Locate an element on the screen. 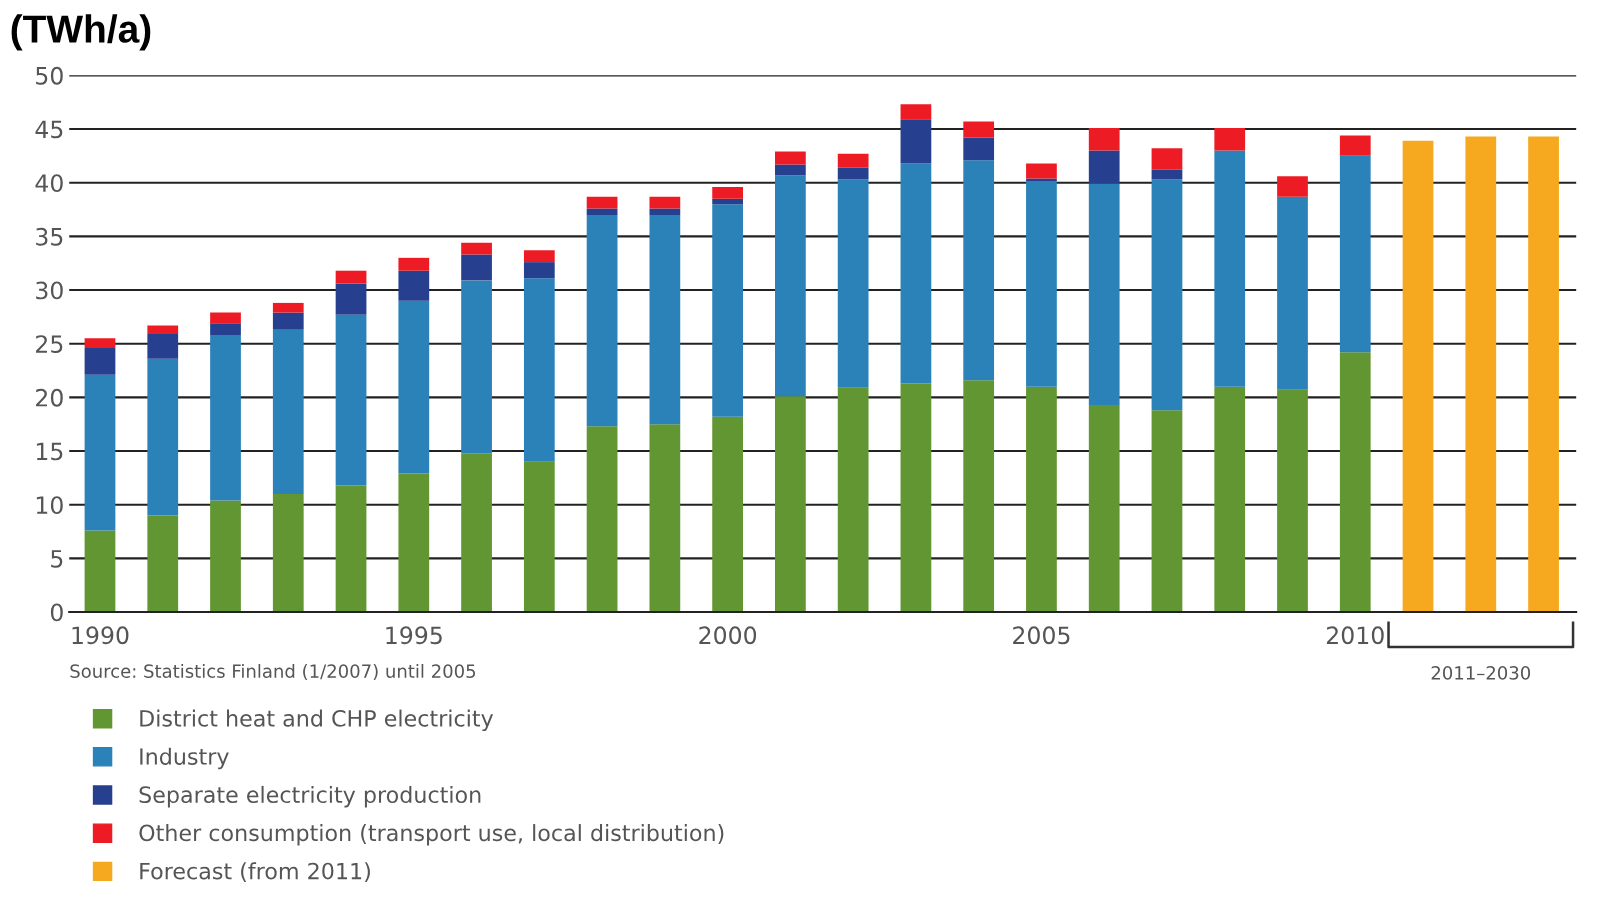 This screenshot has width=1610, height=919. y-tick-label: 15 is located at coordinates (49, 451).